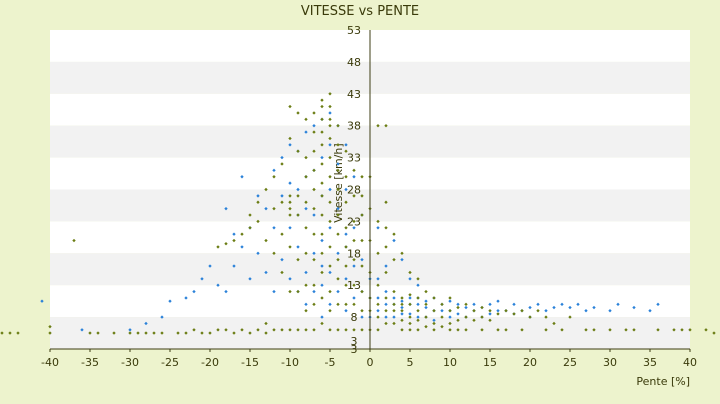 The width and height of the screenshot is (720, 404). I want to click on x-tick-label: 5, so click(410, 362).